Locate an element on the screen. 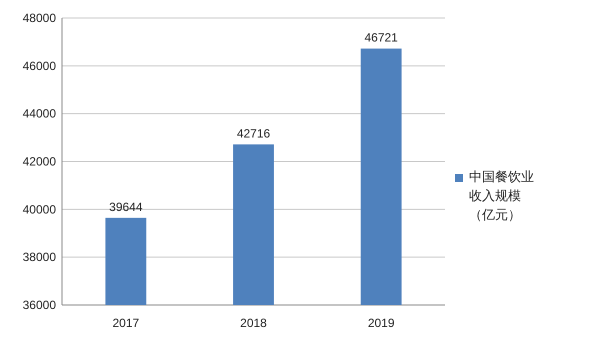 This screenshot has height=357, width=600. x-tick-label: 2017 is located at coordinates (126, 323).